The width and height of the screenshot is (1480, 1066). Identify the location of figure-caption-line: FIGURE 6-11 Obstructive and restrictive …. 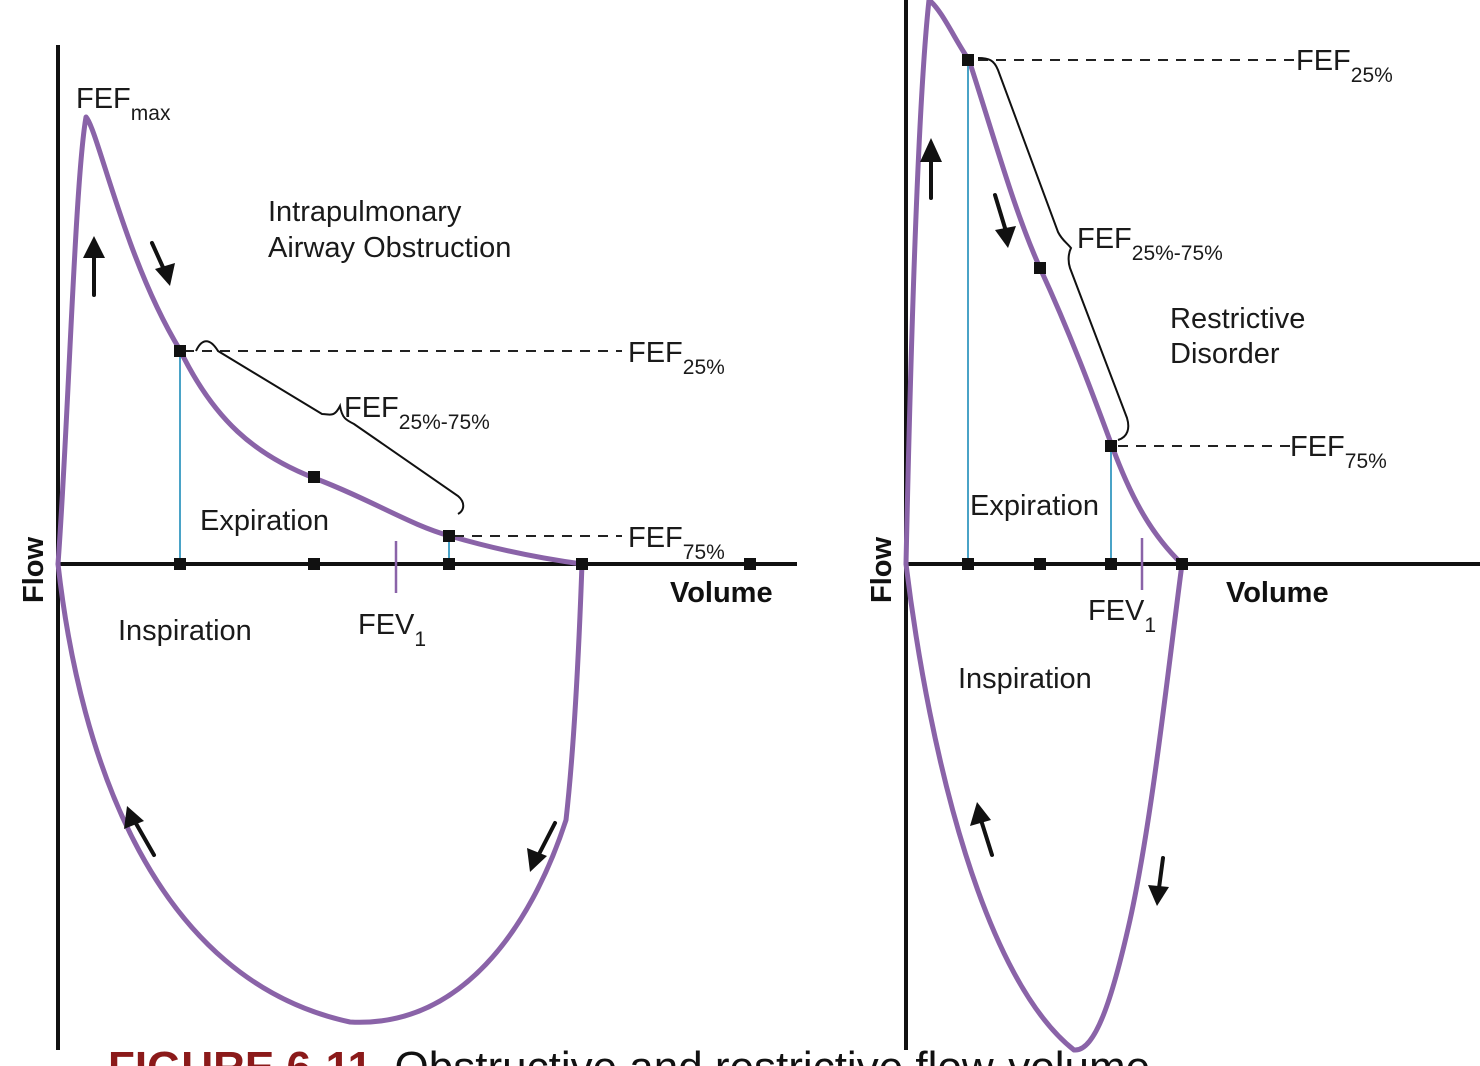
(629, 1054).